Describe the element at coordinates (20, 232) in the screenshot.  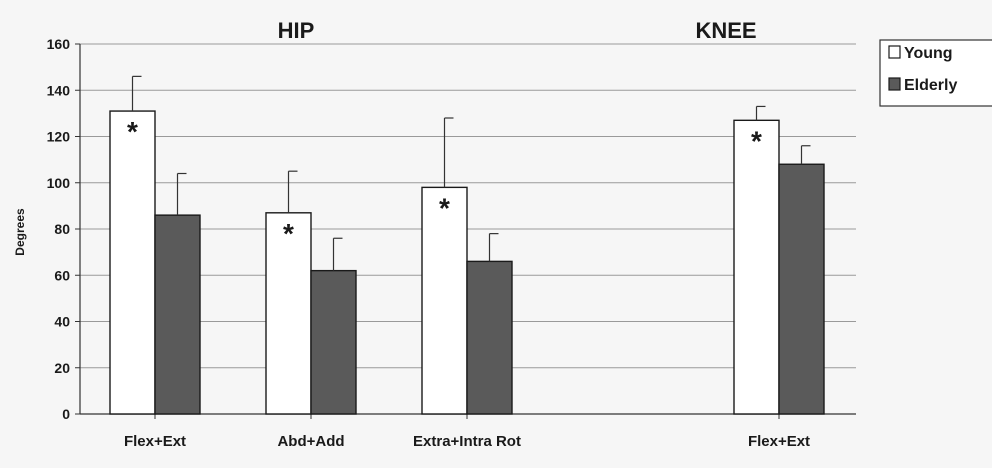
I see `y-axis-title: Degrees` at that location.